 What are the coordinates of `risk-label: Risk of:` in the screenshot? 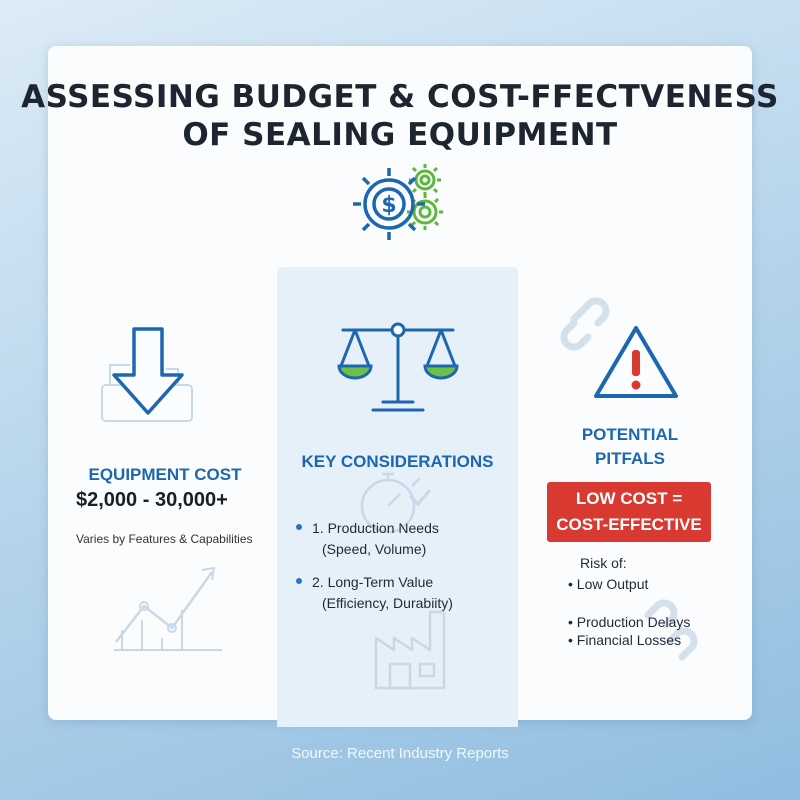 It's located at (603, 563).